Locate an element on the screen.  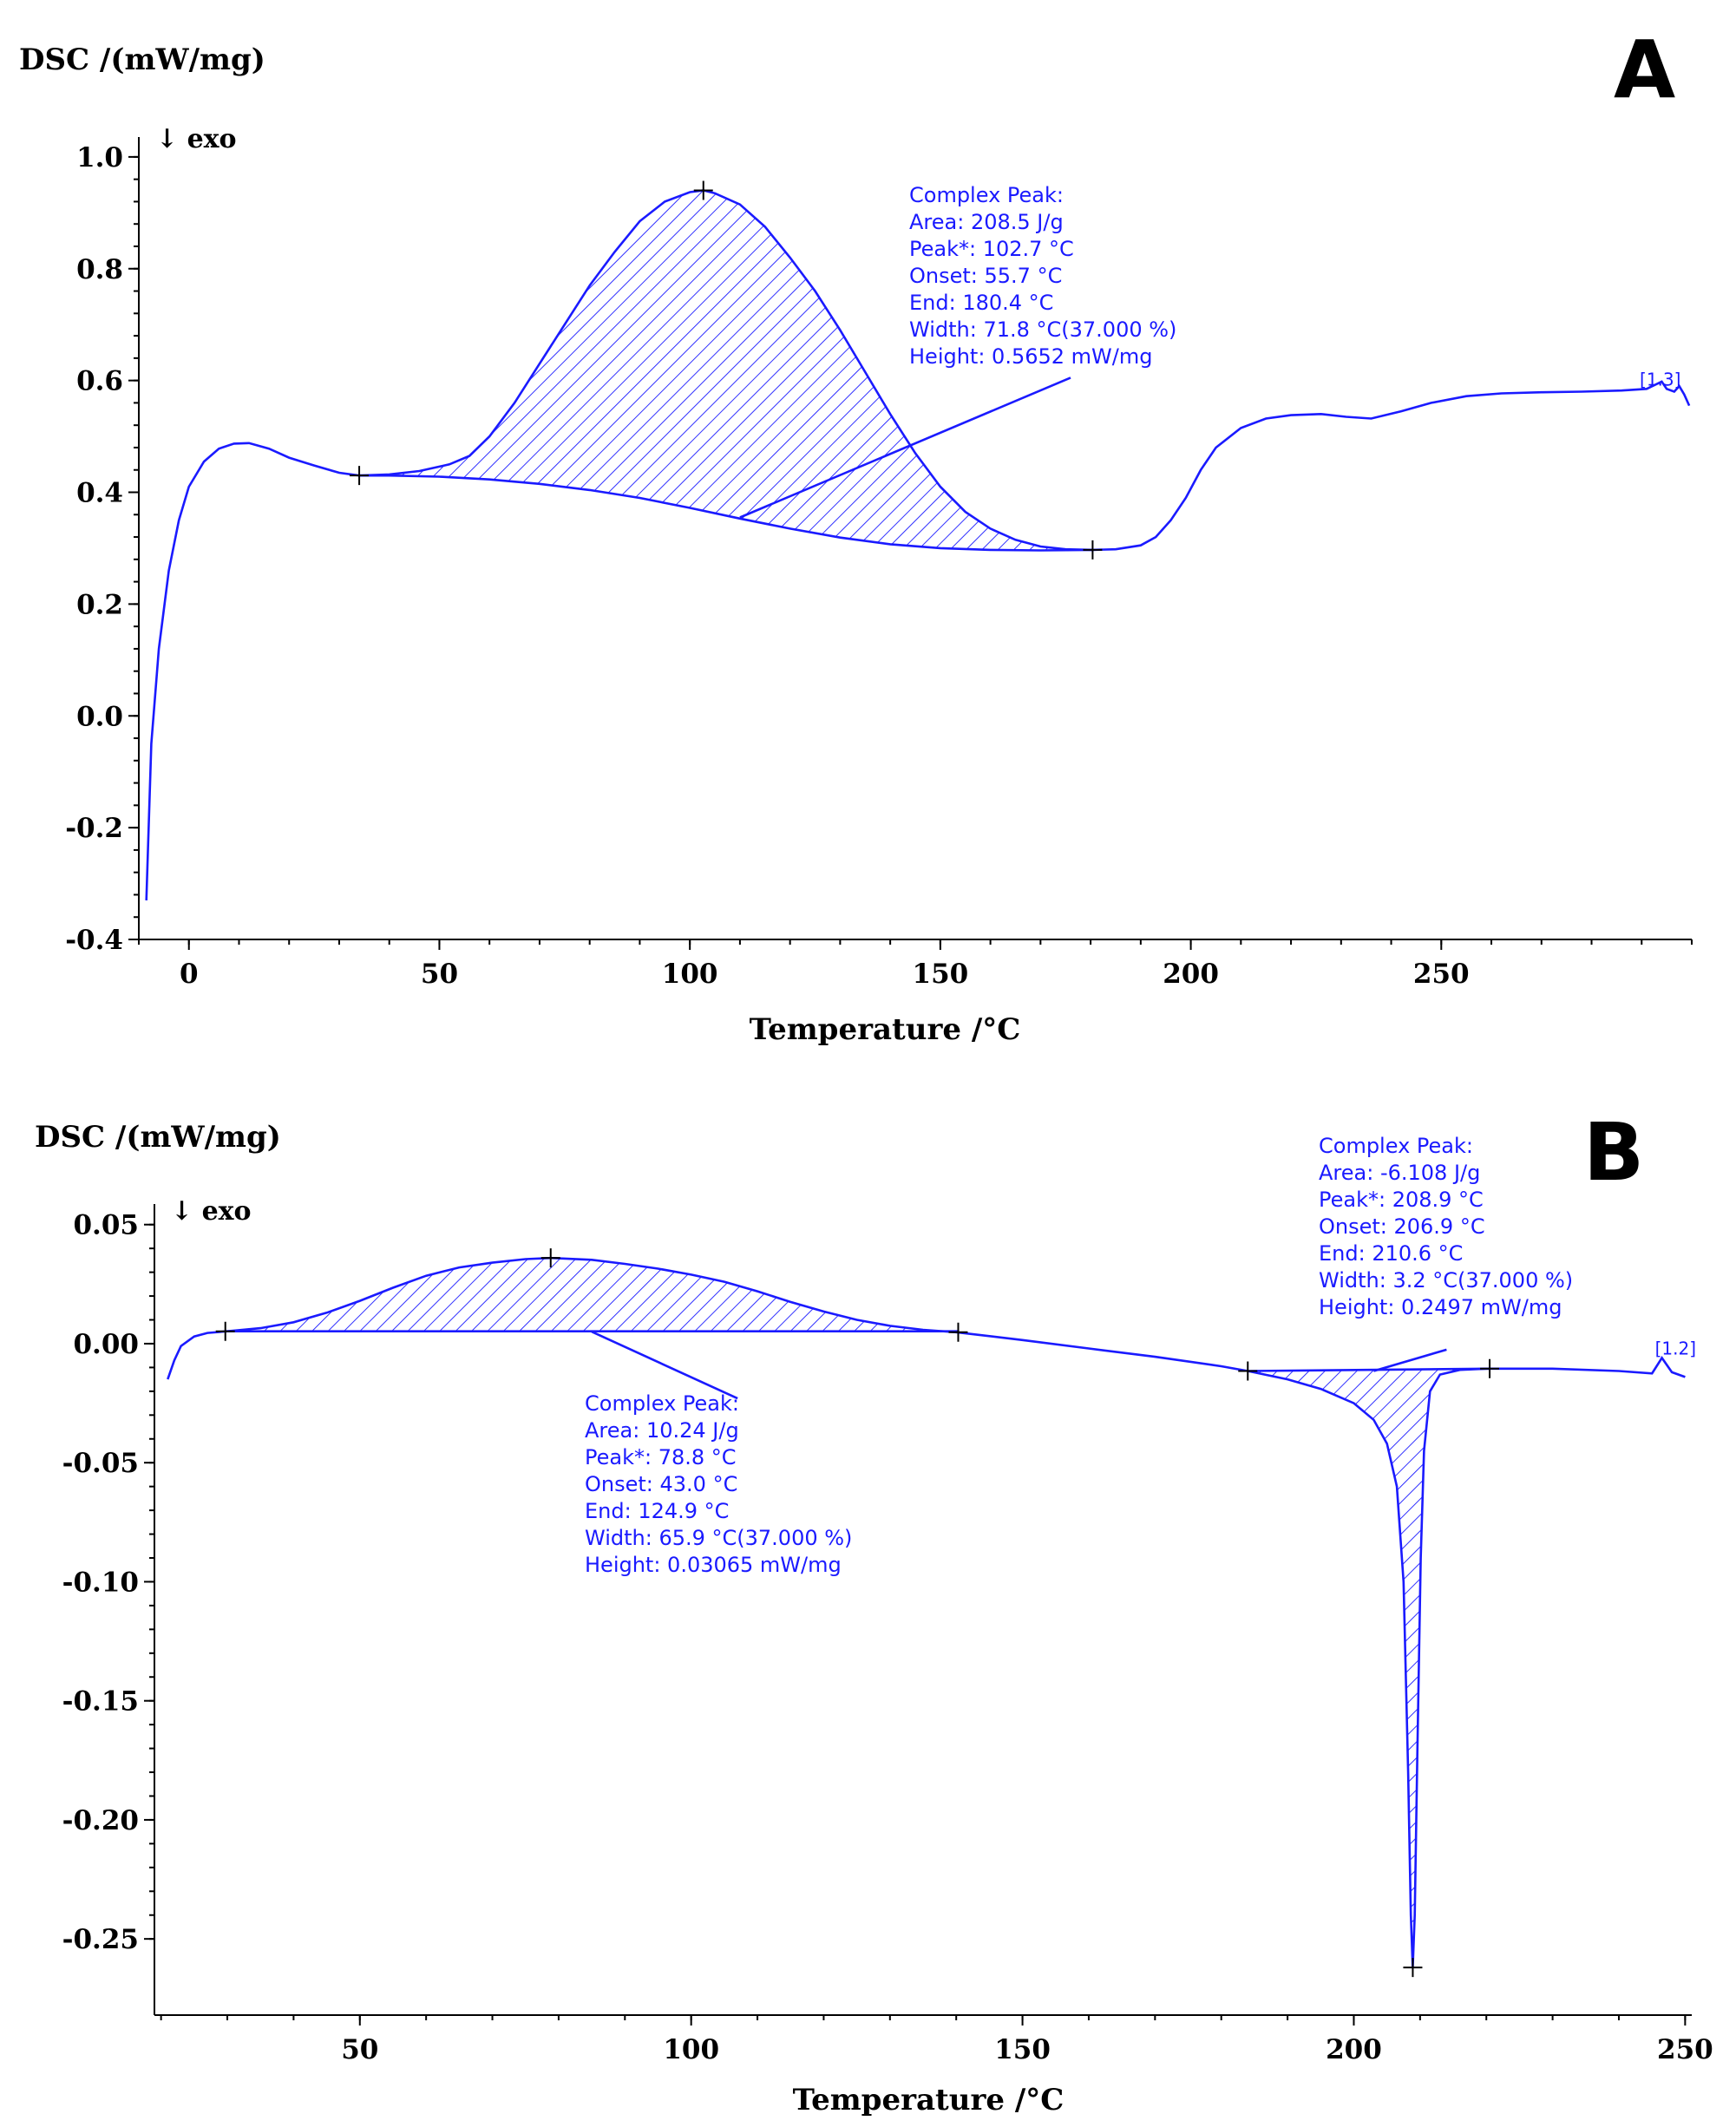
panel-a-annotation-line: Peak*: 102.7 °C is located at coordinates (991, 249).